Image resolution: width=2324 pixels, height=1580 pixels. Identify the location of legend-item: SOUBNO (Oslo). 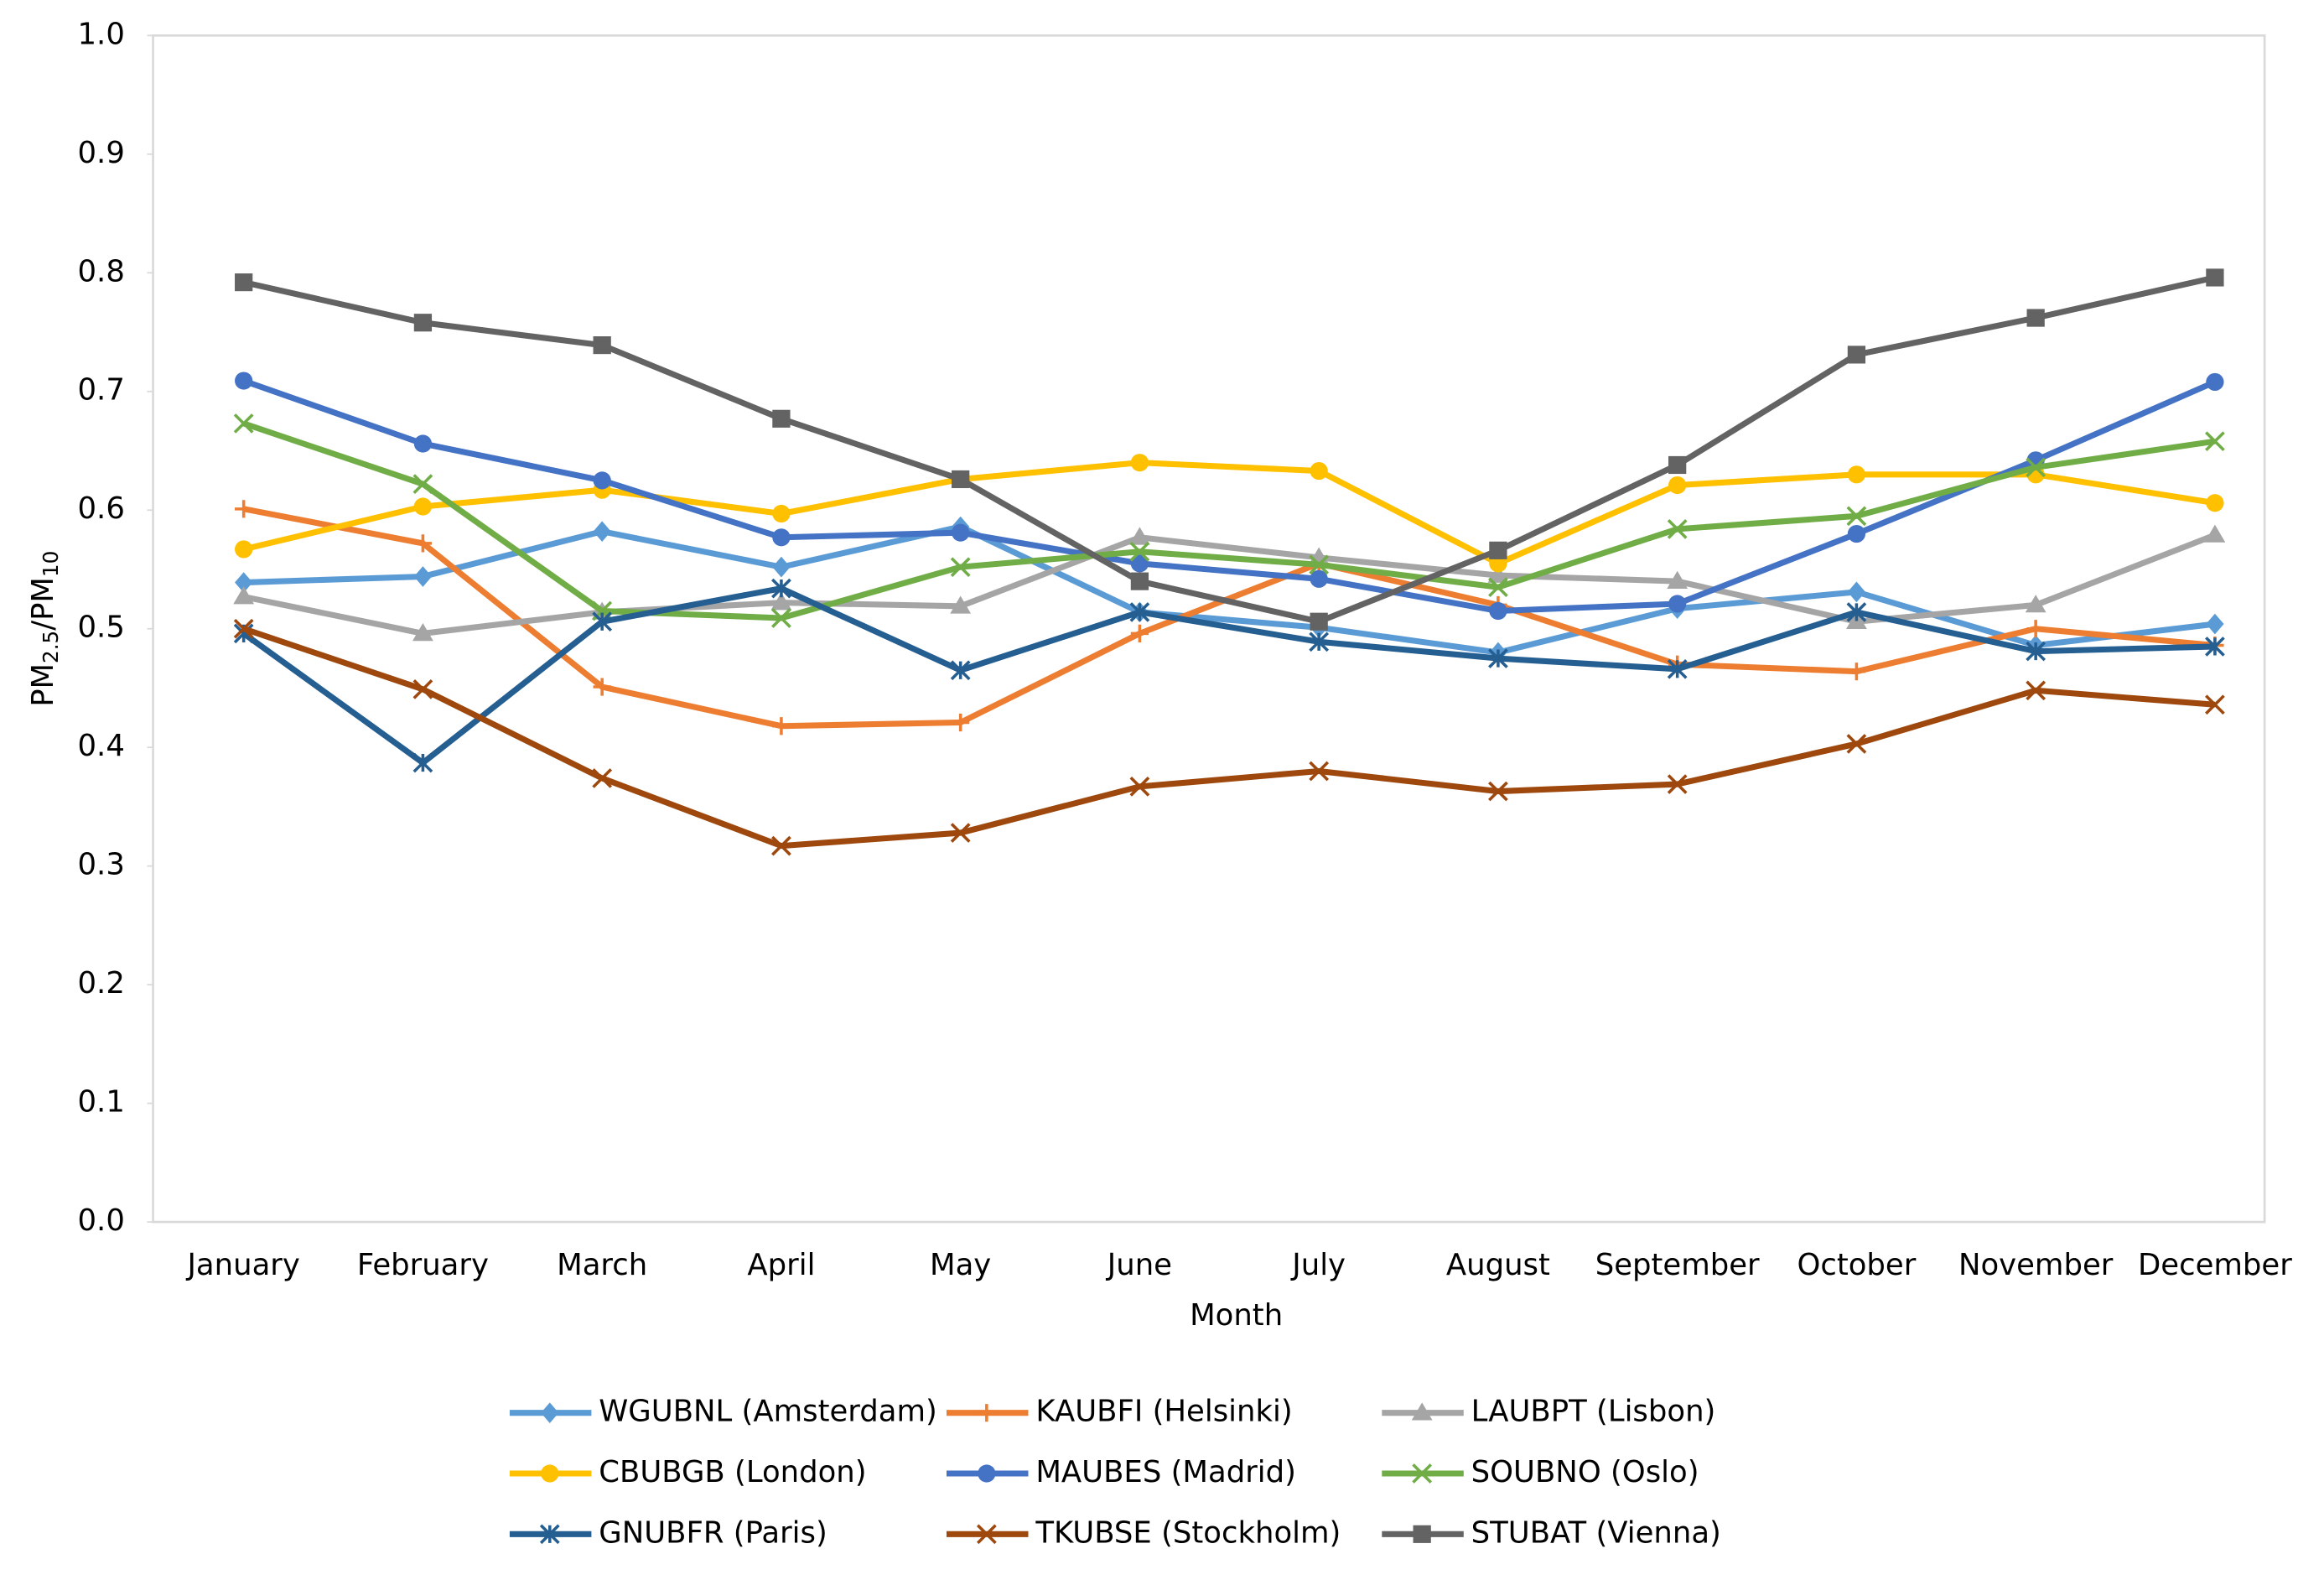
(1540, 1472).